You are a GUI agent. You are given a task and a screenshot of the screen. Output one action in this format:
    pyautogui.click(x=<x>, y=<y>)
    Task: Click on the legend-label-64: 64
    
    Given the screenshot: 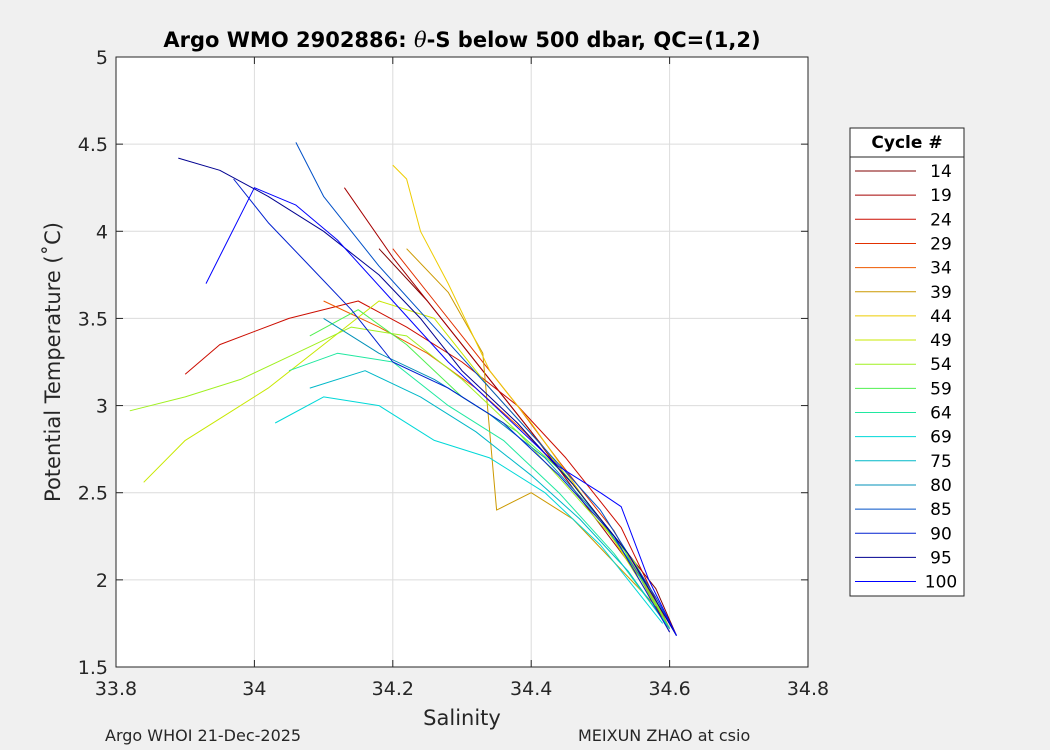 What is the action you would take?
    pyautogui.click(x=941, y=414)
    